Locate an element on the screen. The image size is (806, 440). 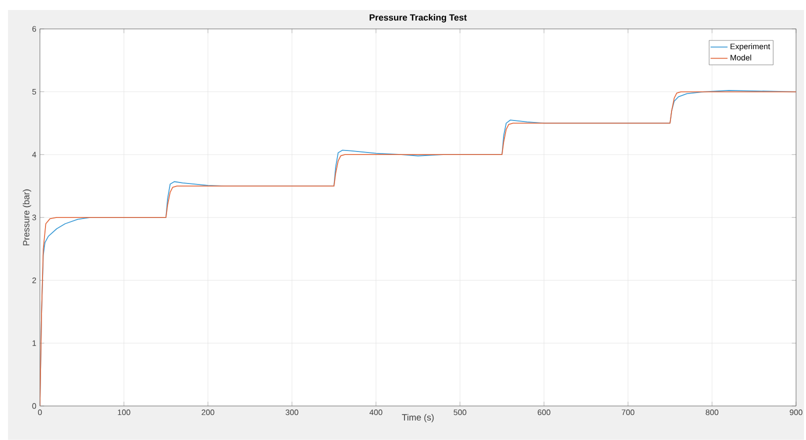
chart-title: Pressure Tracking Test is located at coordinates (418, 18).